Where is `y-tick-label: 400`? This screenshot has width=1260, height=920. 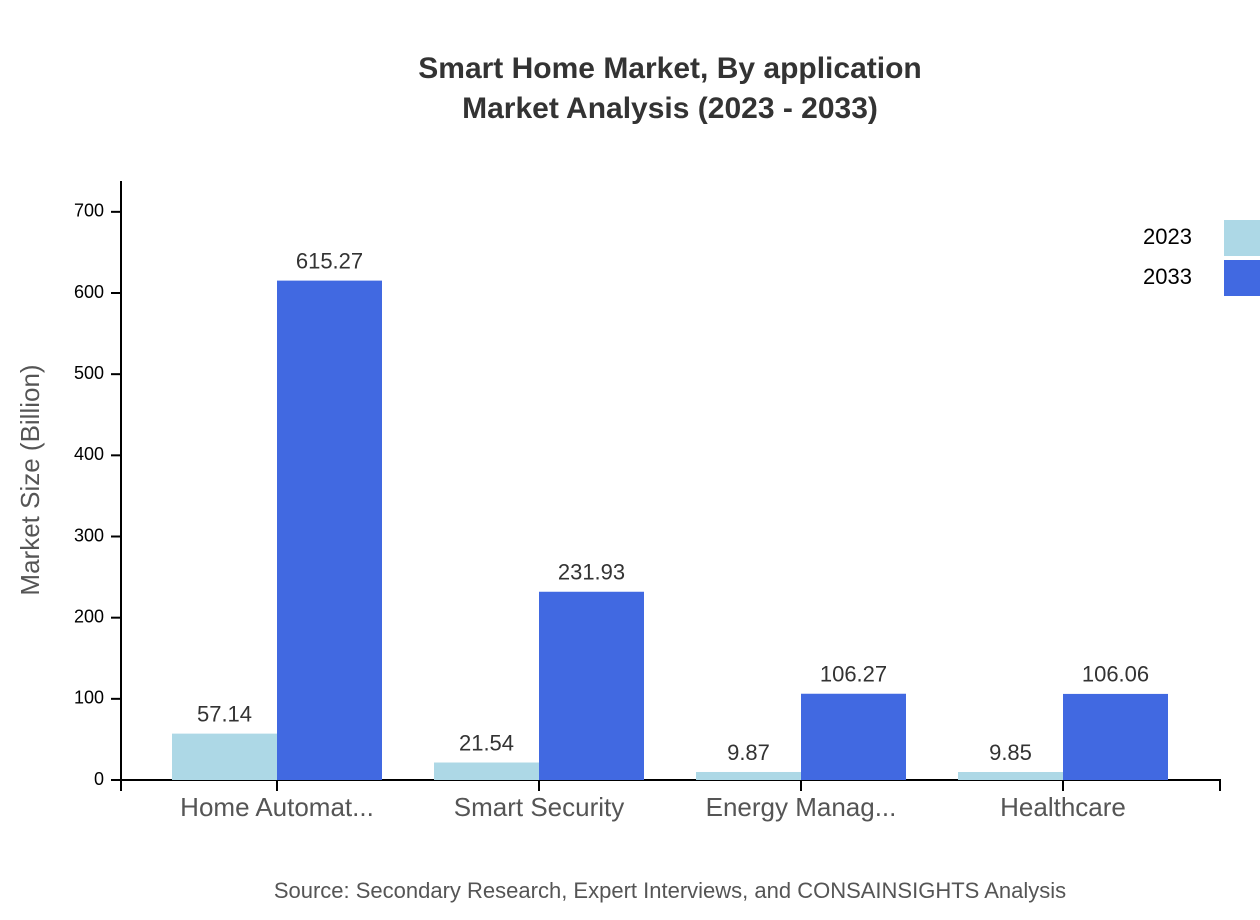
y-tick-label: 400 is located at coordinates (89, 454).